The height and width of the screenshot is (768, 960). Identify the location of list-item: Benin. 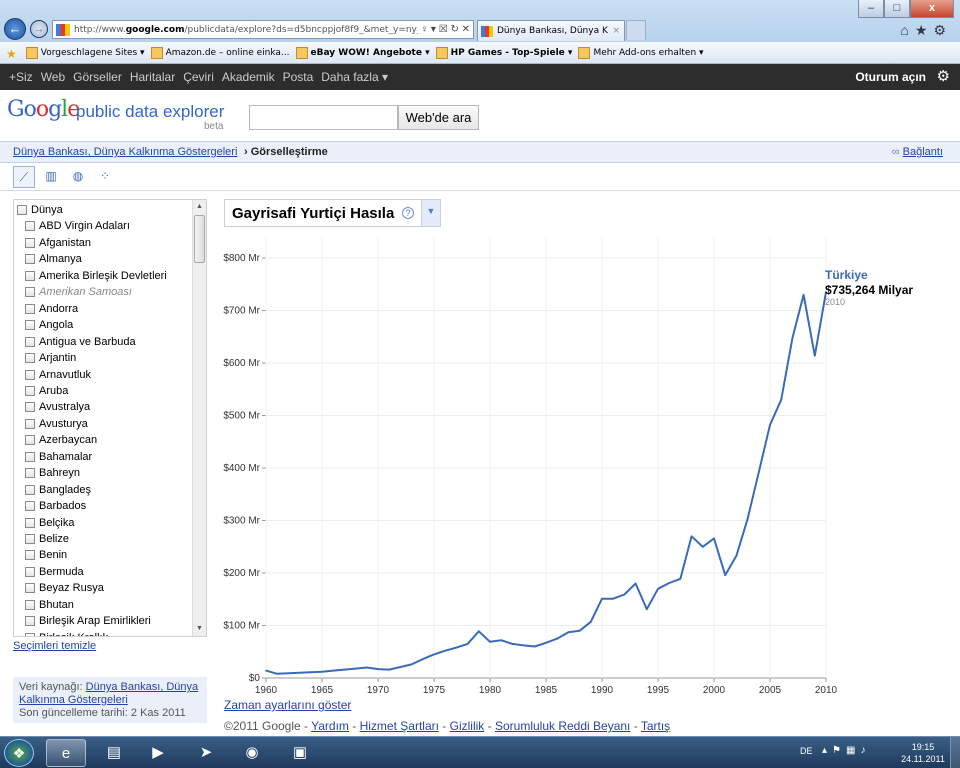
(46, 555).